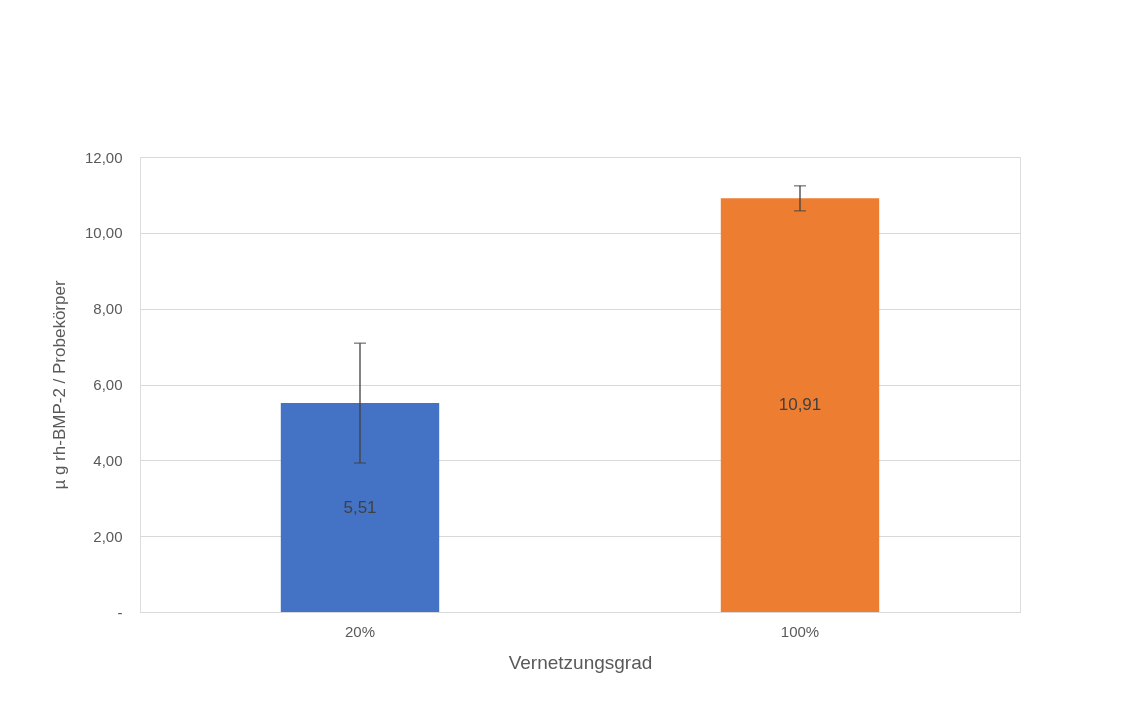 Image resolution: width=1131 pixels, height=722 pixels. What do you see at coordinates (580, 662) in the screenshot?
I see `x-axis-title: Vernetzungsgrad` at bounding box center [580, 662].